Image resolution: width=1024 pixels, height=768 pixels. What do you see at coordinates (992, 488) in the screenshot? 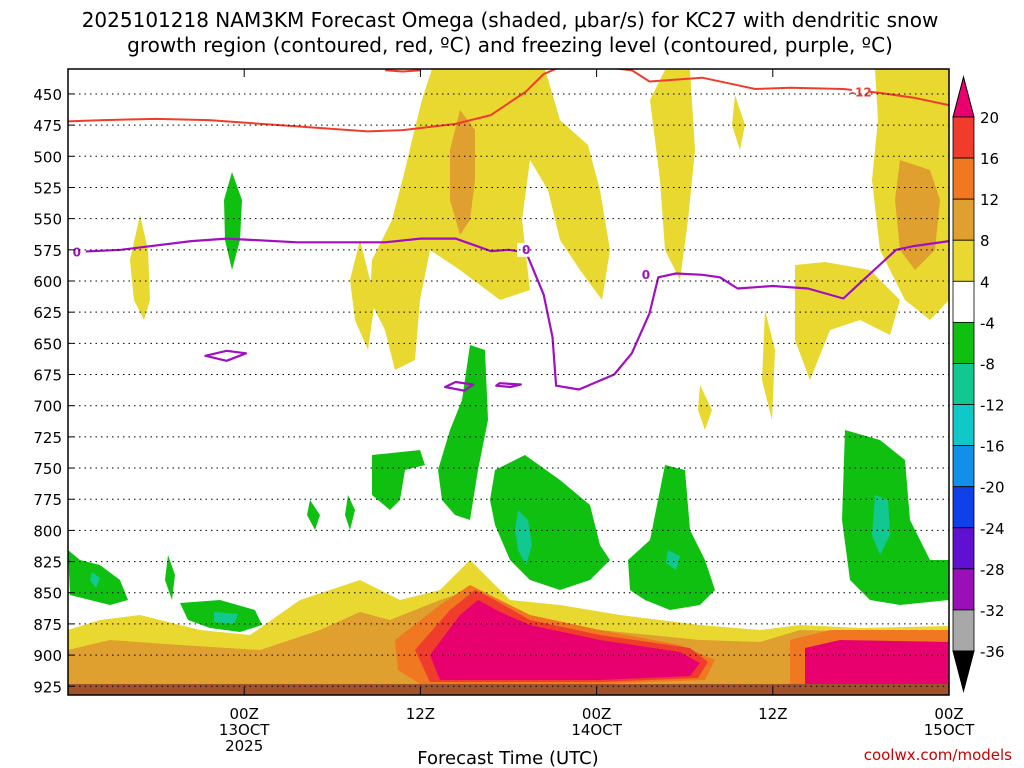
I see `colorbar-tick-label-9: -20` at bounding box center [992, 488].